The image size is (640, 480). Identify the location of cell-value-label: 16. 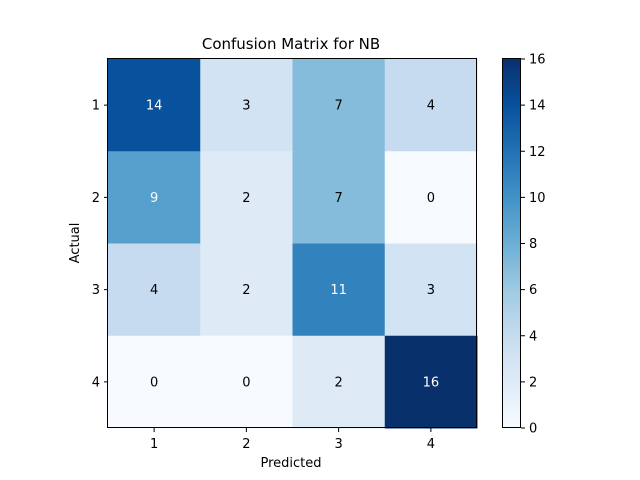
(431, 382).